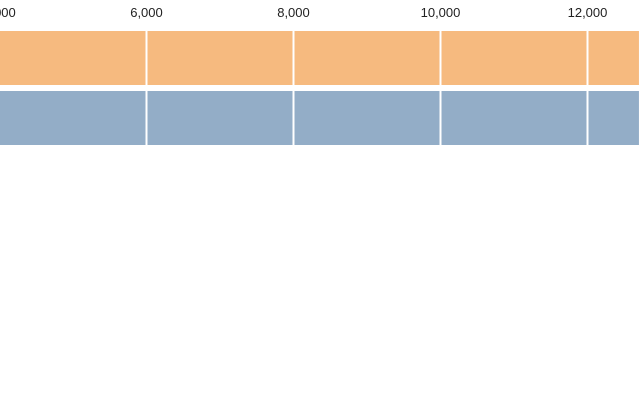 This screenshot has width=640, height=400. What do you see at coordinates (441, 12) in the screenshot?
I see `x-tick-label: 10,000` at bounding box center [441, 12].